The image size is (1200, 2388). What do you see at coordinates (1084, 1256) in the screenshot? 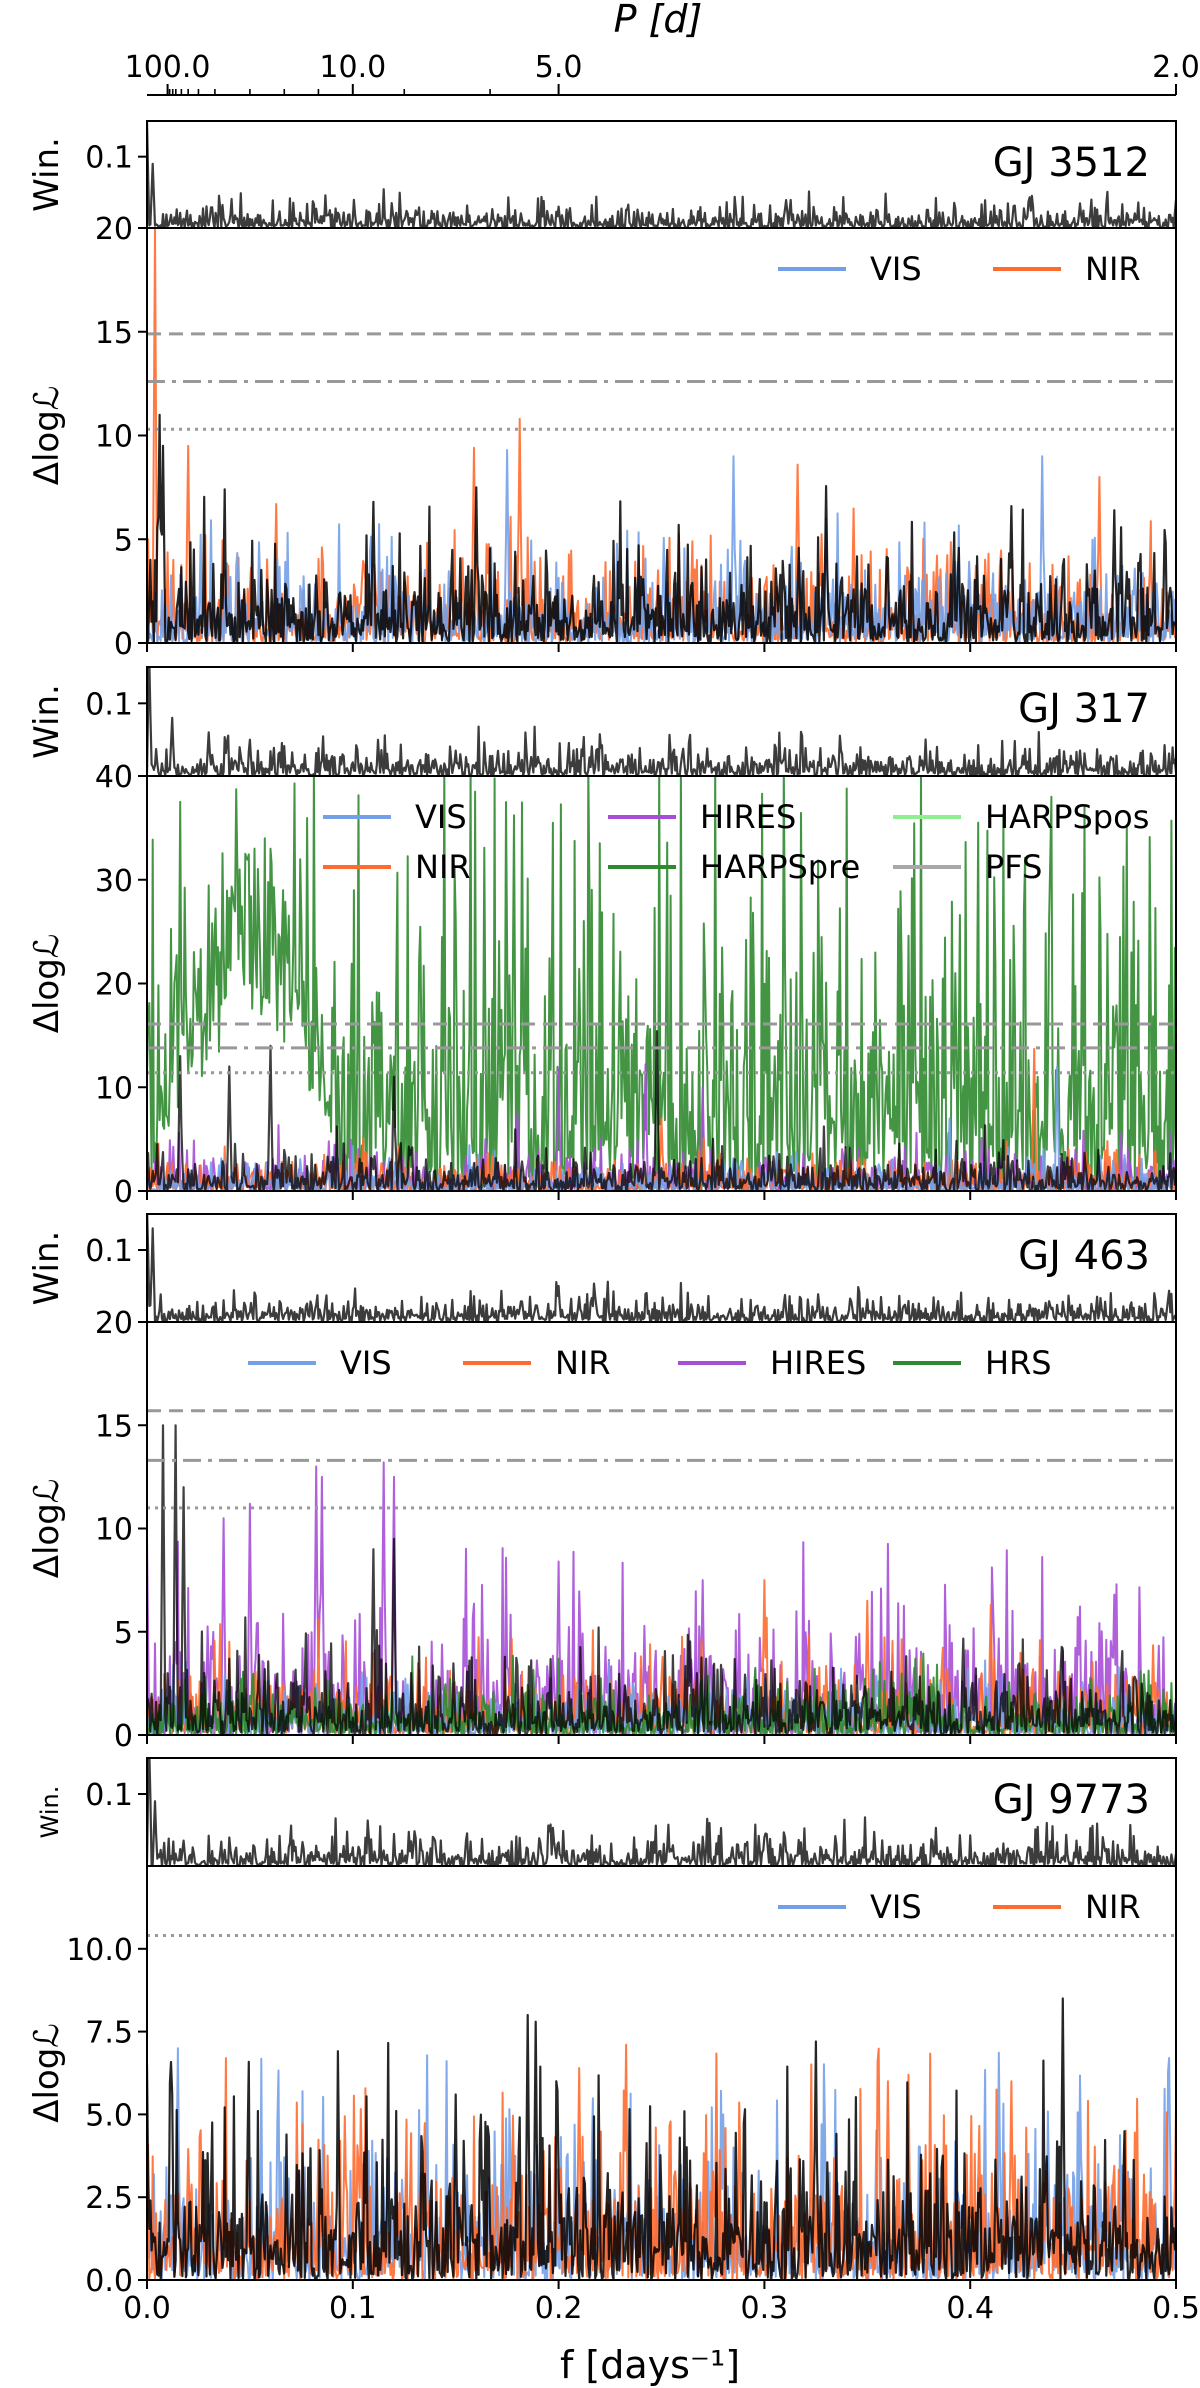
I see `star-name-label: GJ 463` at bounding box center [1084, 1256].